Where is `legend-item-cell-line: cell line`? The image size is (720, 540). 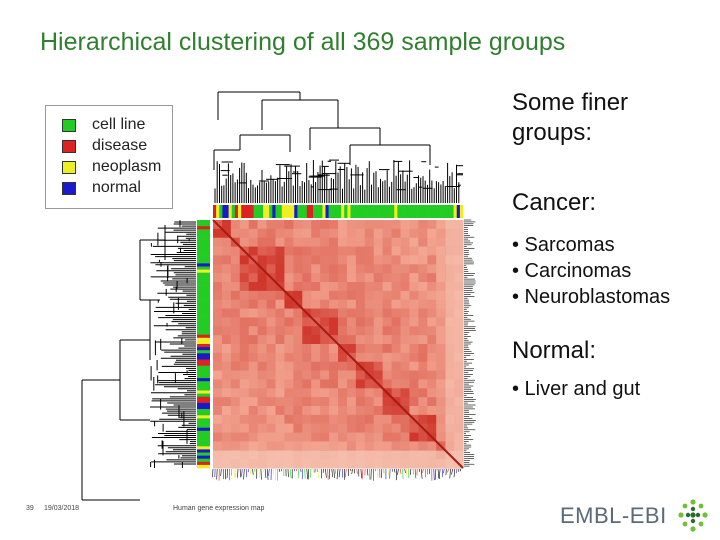 legend-item-cell-line: cell line is located at coordinates (103, 125).